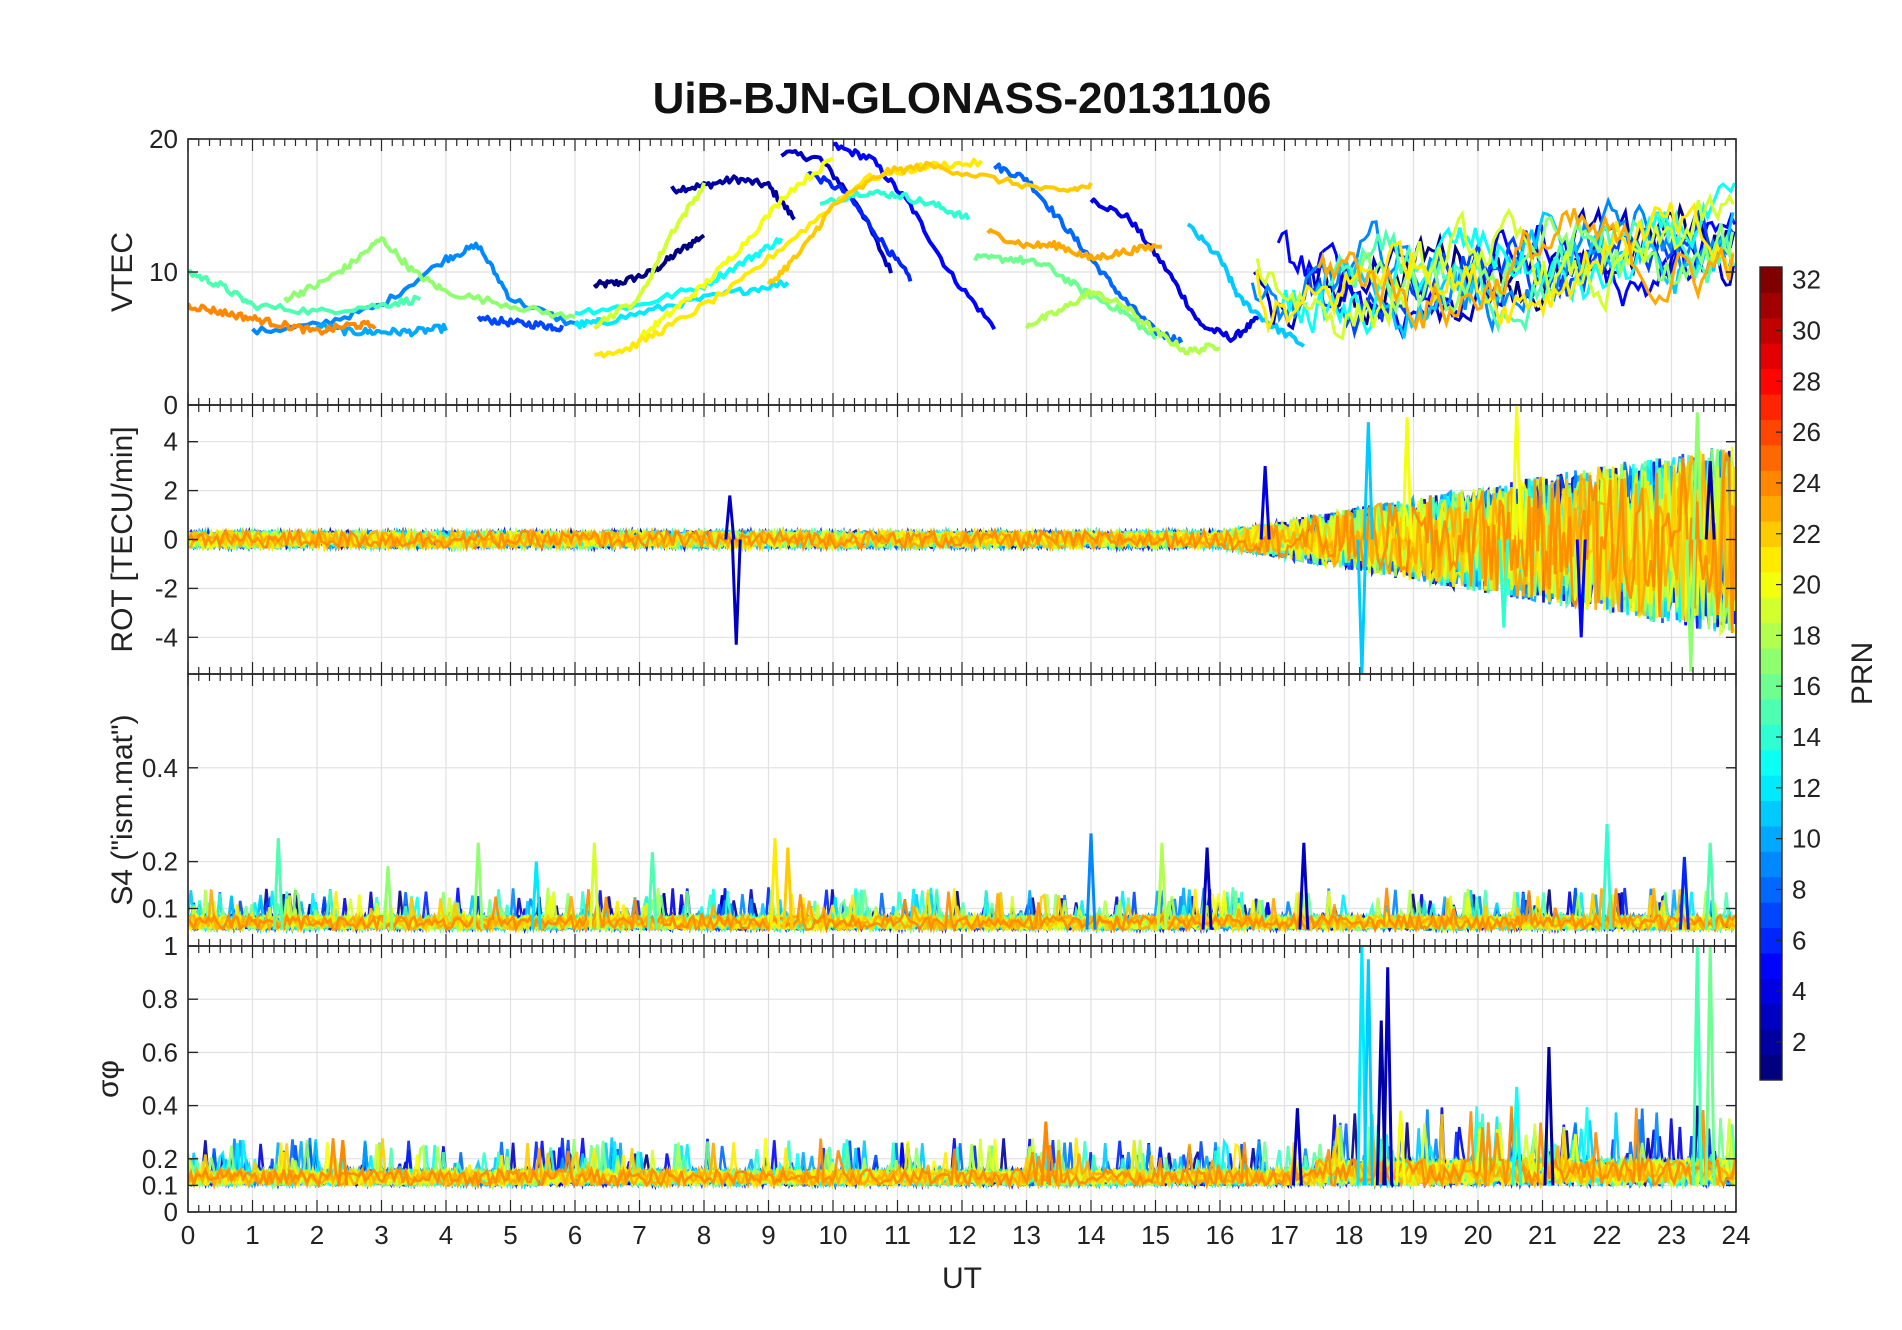 This screenshot has height=1330, width=1902. Describe the element at coordinates (160, 1052) in the screenshot. I see `y-tick-label: 0.6` at that location.